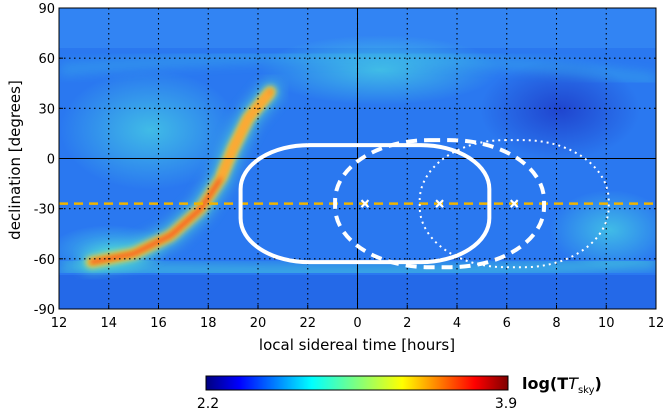 This screenshot has width=670, height=417. I want to click on y-axis-ticks: 90 60 30 0 -30 -60 -90, so click(48, 160).